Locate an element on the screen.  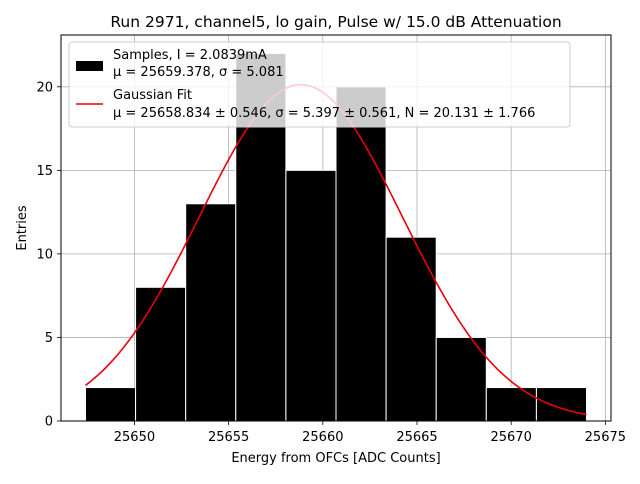
legend-samples-label: Samples, I = 2.0839mA is located at coordinates (190, 55).